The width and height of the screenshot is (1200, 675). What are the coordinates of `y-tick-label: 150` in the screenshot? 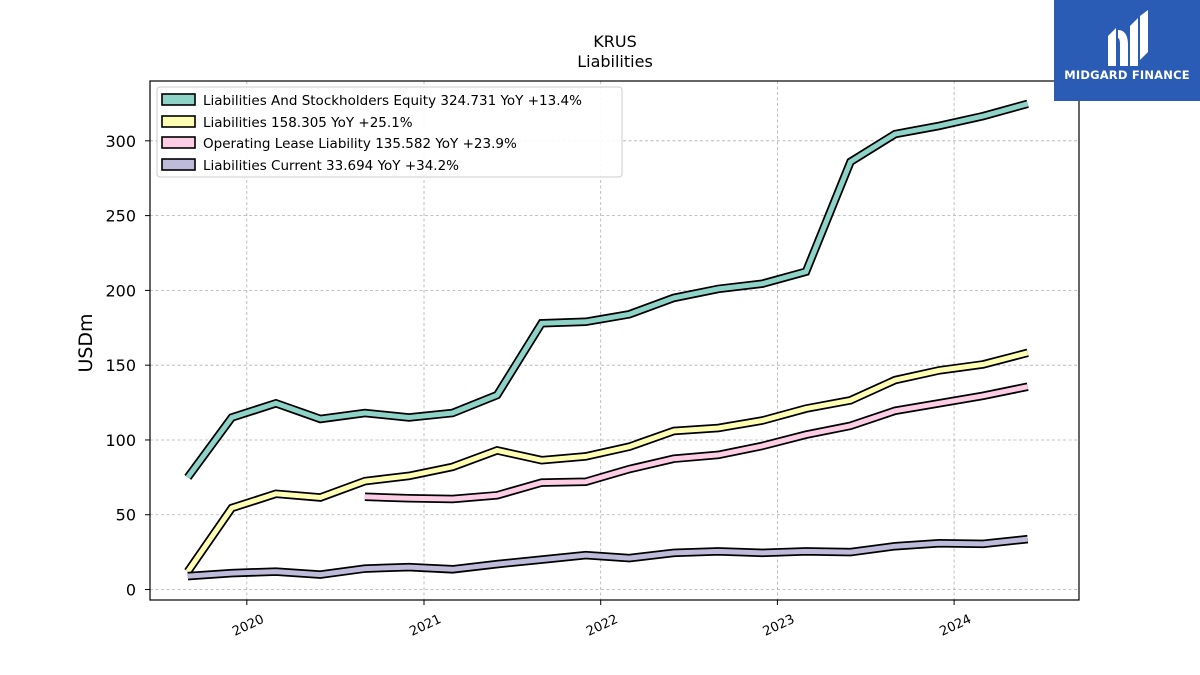 It's located at (120, 365).